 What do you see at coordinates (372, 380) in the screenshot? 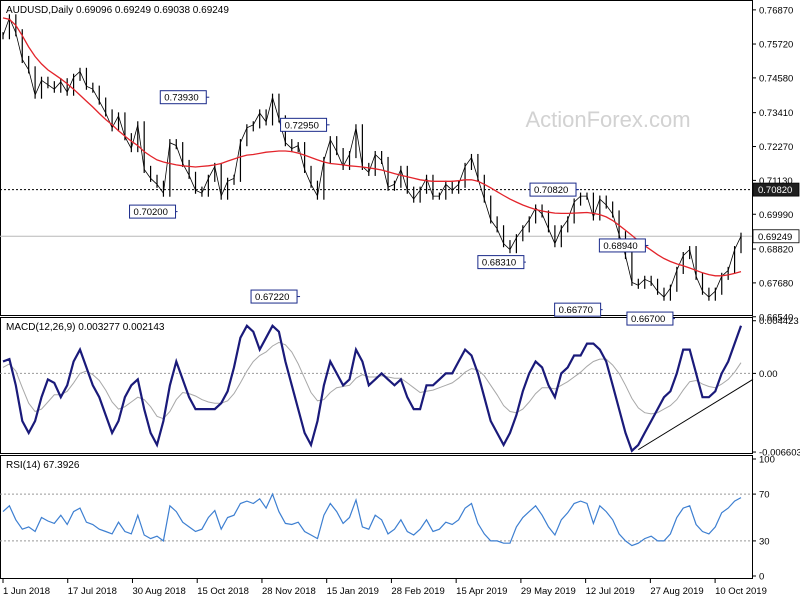
I see `macd-signal-line` at bounding box center [372, 380].